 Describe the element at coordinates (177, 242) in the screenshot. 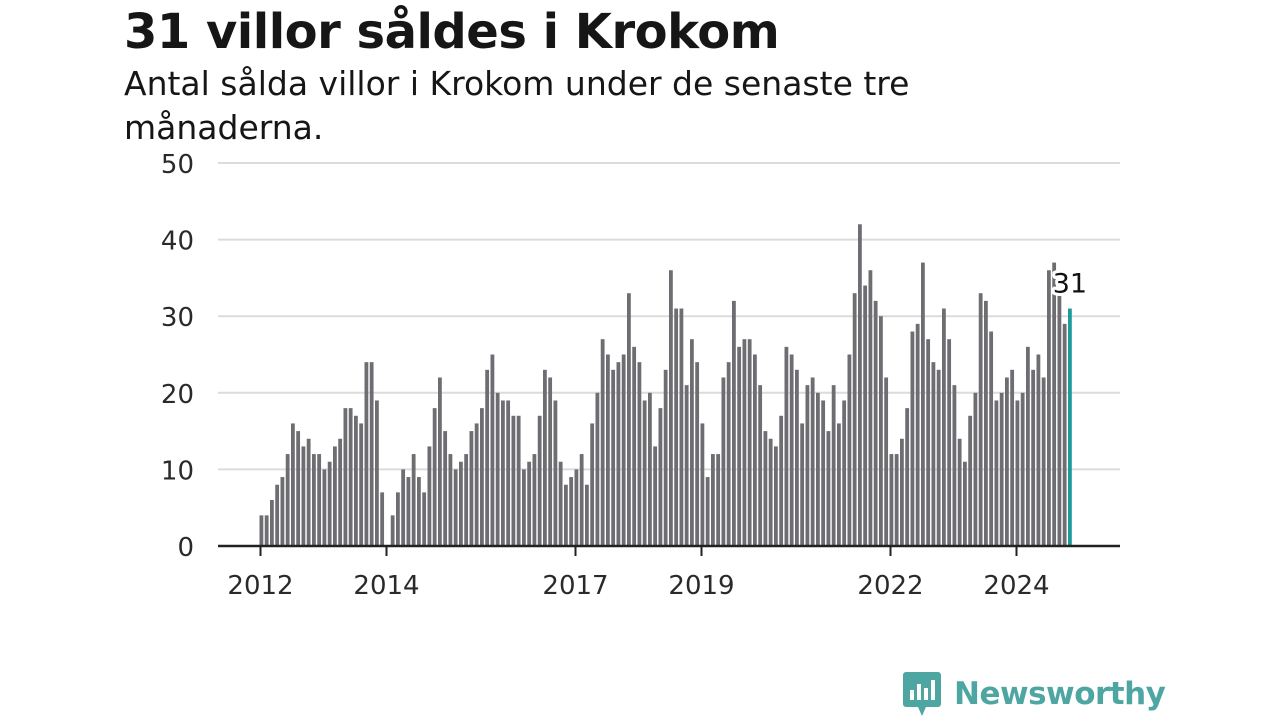

I see `y-tick-label: 40` at that location.